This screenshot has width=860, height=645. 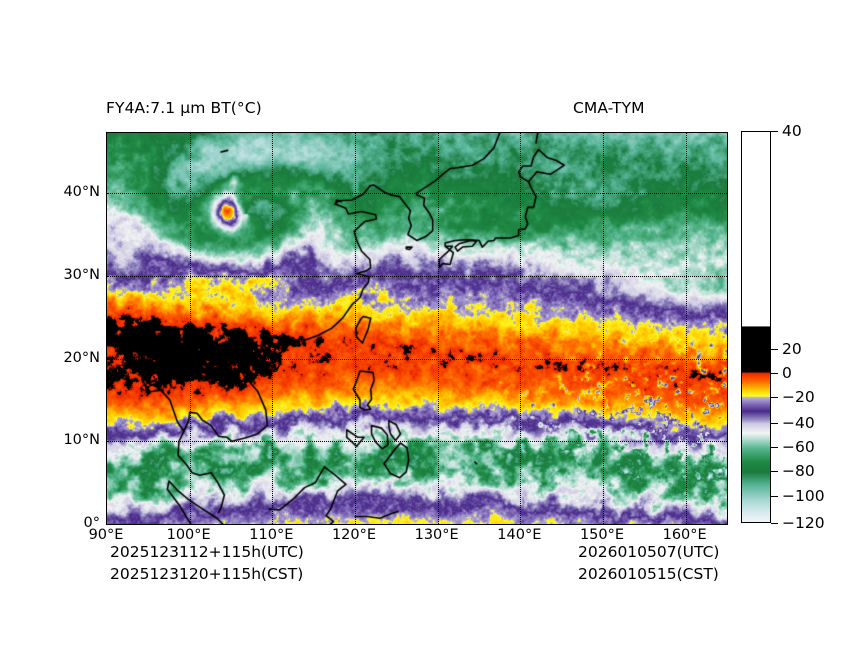 What do you see at coordinates (354, 535) in the screenshot?
I see `x-axis-tick-label: 120°E` at bounding box center [354, 535].